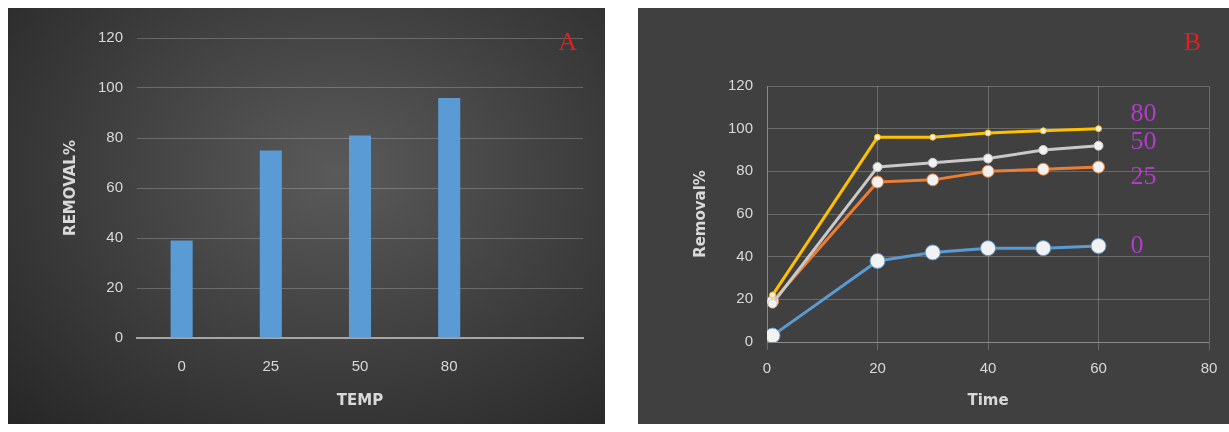 The image size is (1229, 432). I want to click on x-tick-label: 50, so click(360, 366).